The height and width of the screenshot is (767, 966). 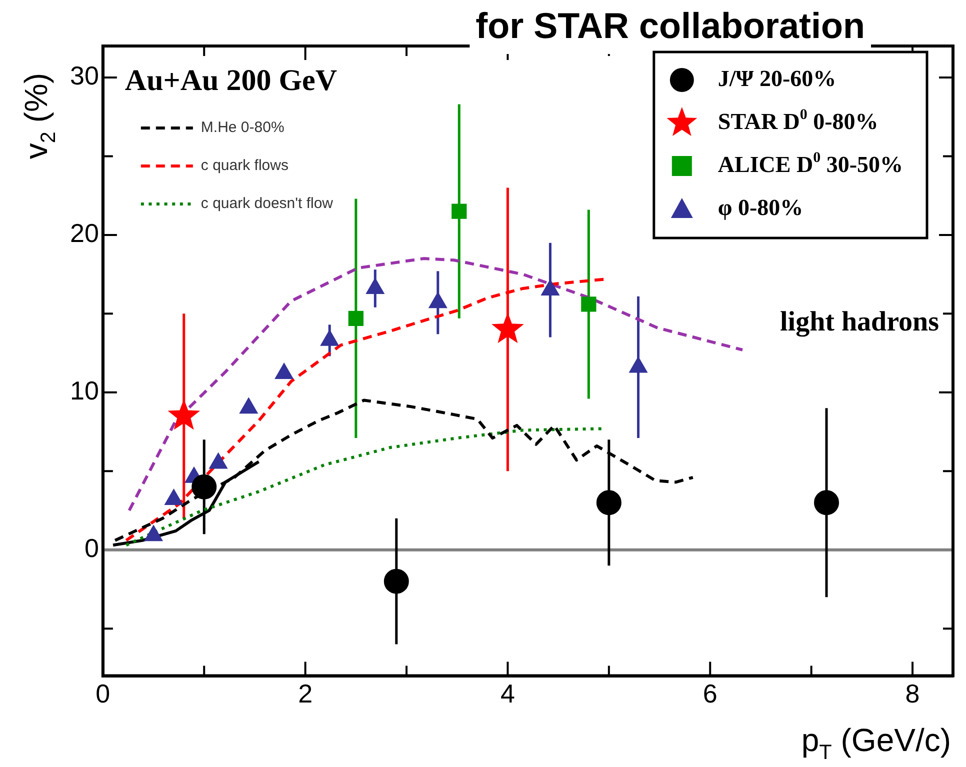 What do you see at coordinates (507, 693) in the screenshot?
I see `x-tick-label: 4` at bounding box center [507, 693].